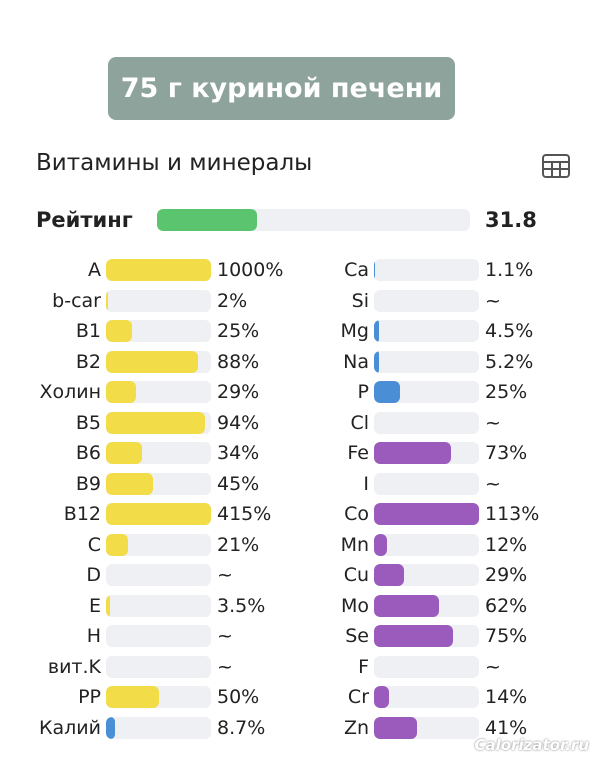  What do you see at coordinates (238, 483) in the screenshot?
I see `nutrient-value: 45%` at bounding box center [238, 483].